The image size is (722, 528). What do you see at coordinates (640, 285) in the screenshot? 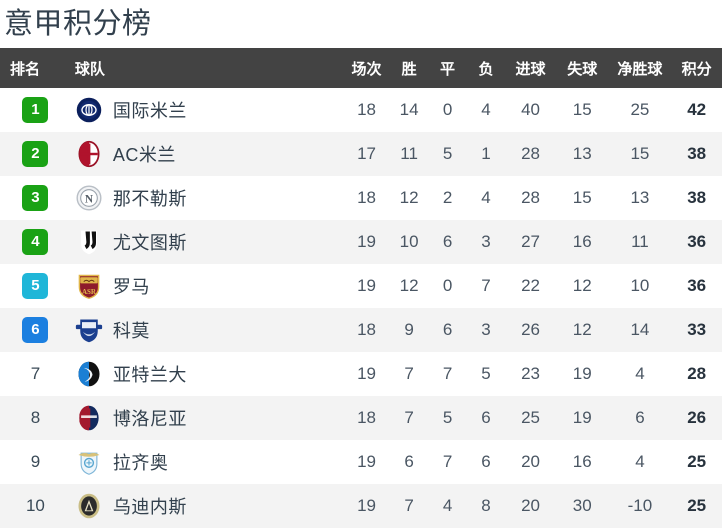
I see `goal-diff-cell: 10` at bounding box center [640, 285].